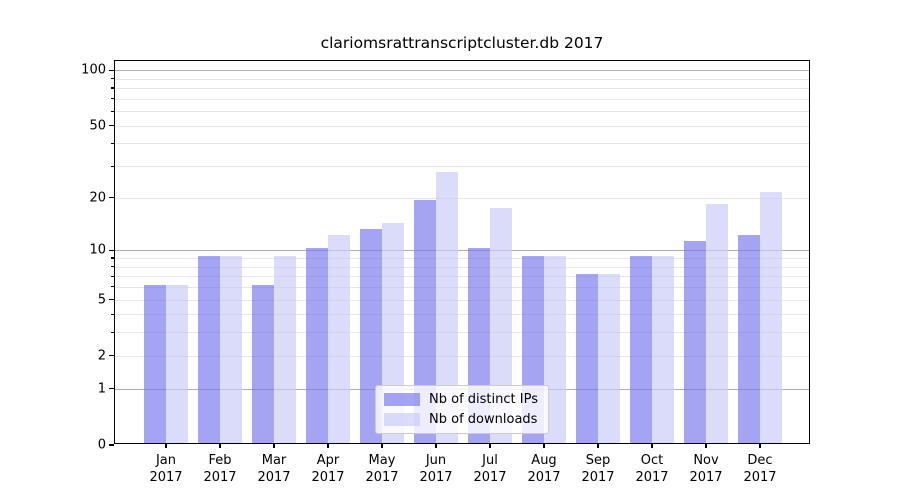  I want to click on x-tick-label: Apr 2017, so click(328, 469).